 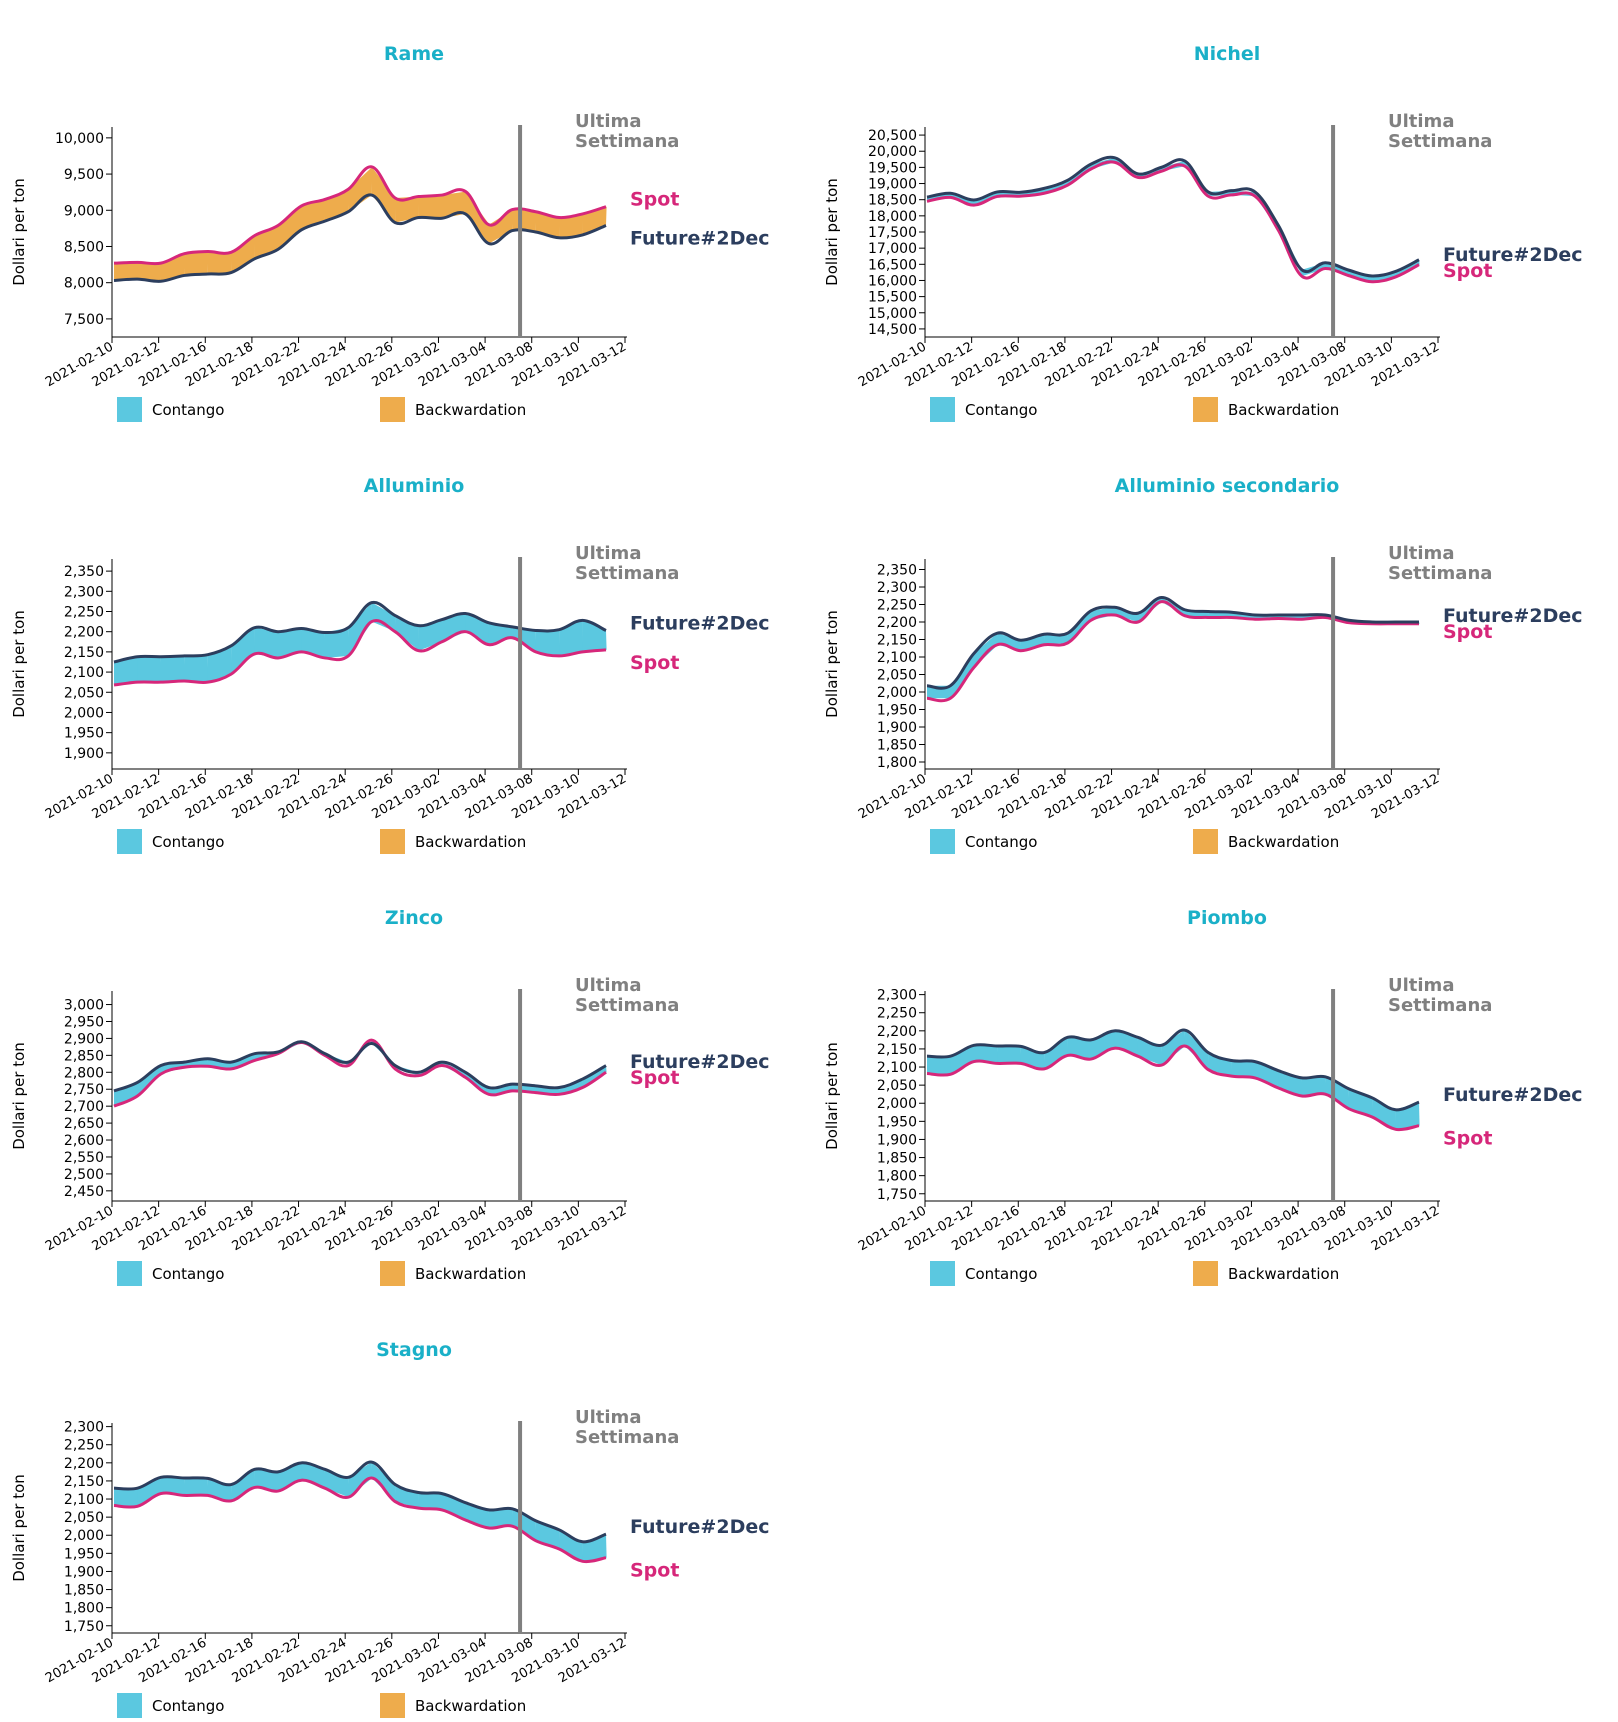 I want to click on chart-title: Zinco, so click(x=414, y=918).